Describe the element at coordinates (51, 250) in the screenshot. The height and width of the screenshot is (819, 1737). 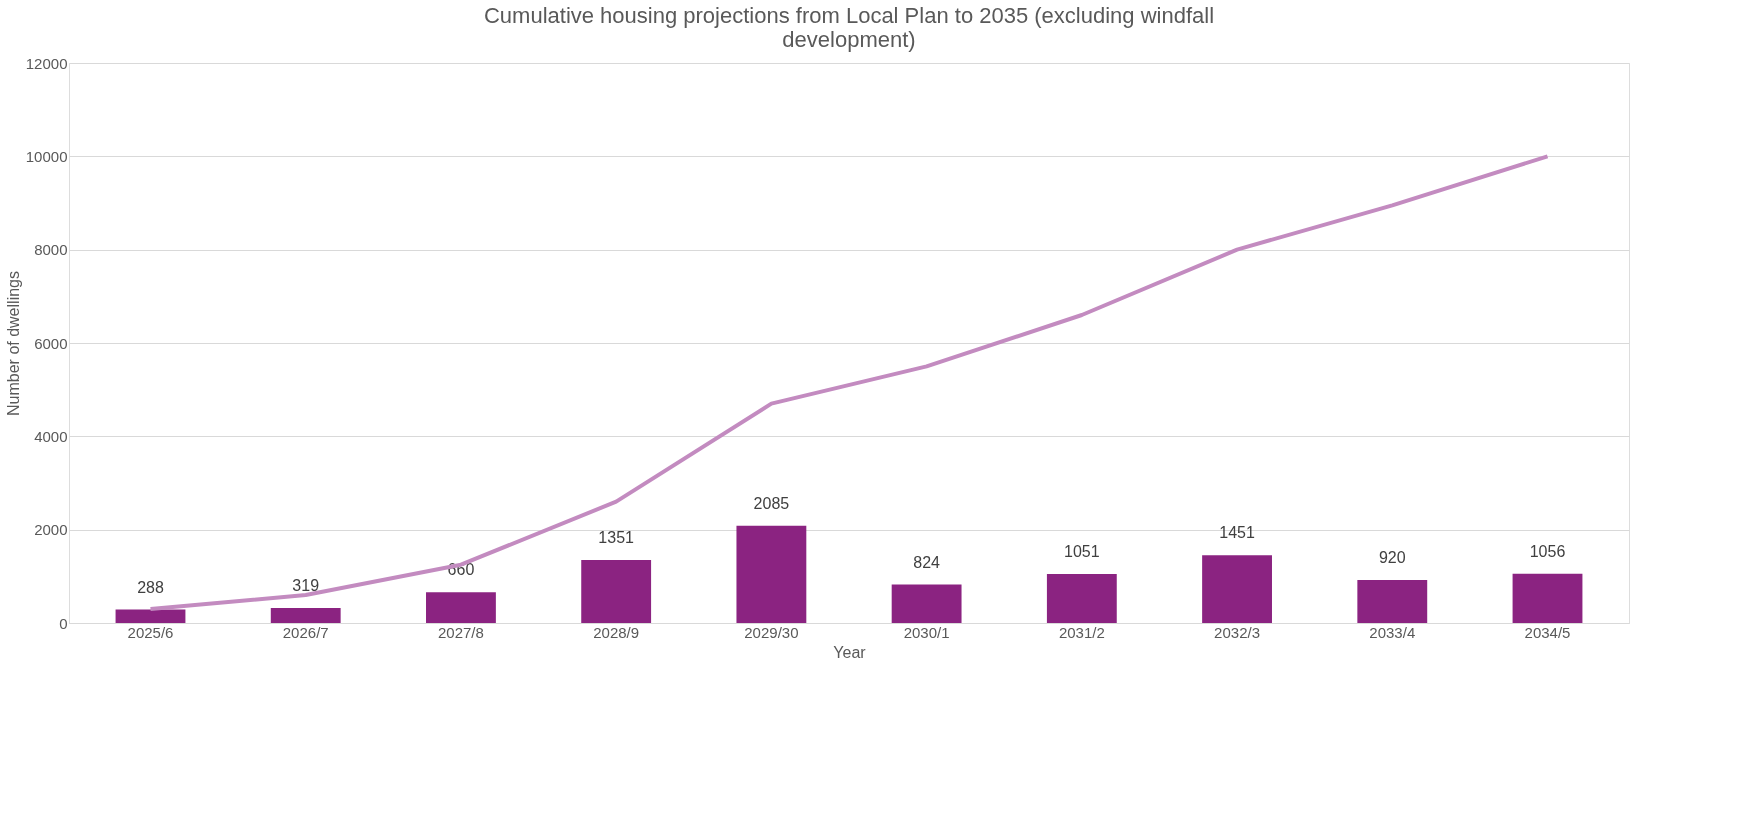
I see `y-tick-label: 8000` at that location.